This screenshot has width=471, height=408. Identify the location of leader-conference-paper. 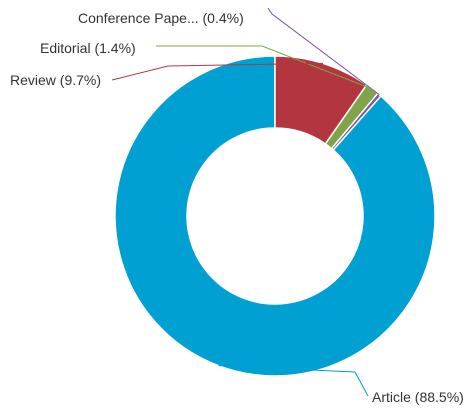
(323, 51).